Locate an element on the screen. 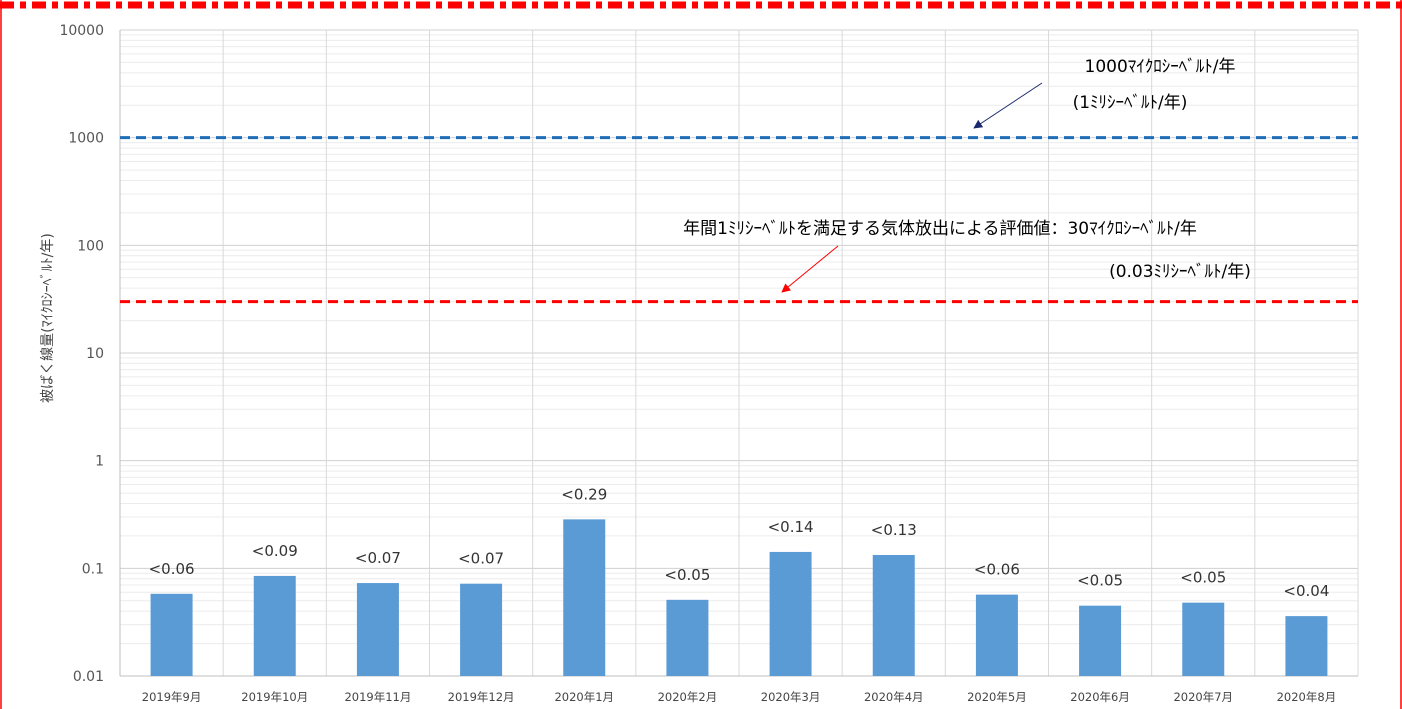  x-tick-label: 2019年9月 is located at coordinates (172, 697).